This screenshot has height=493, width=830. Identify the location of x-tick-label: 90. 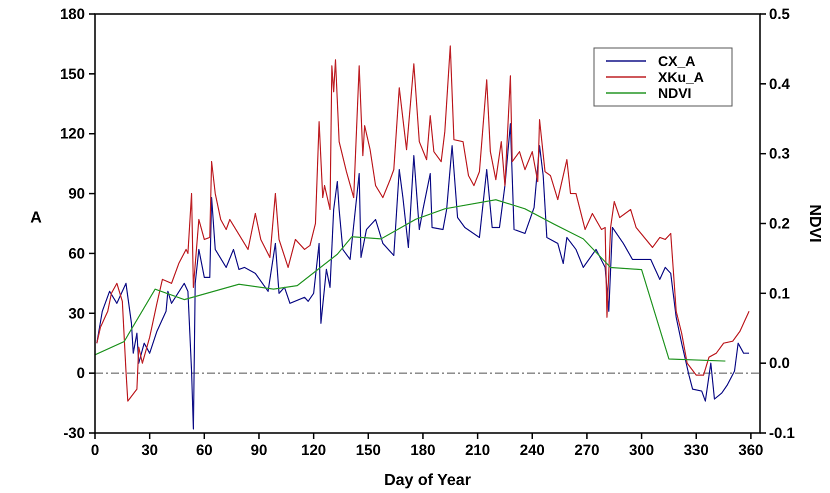
(259, 450).